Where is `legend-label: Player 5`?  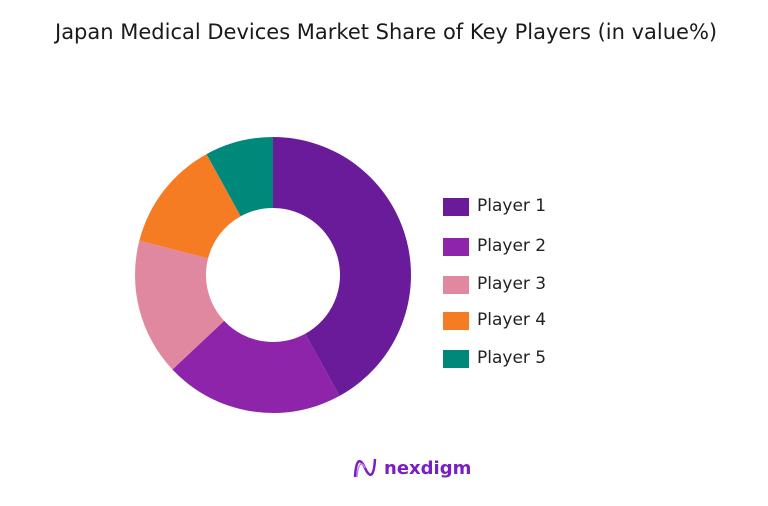
legend-label: Player 5 is located at coordinates (512, 358).